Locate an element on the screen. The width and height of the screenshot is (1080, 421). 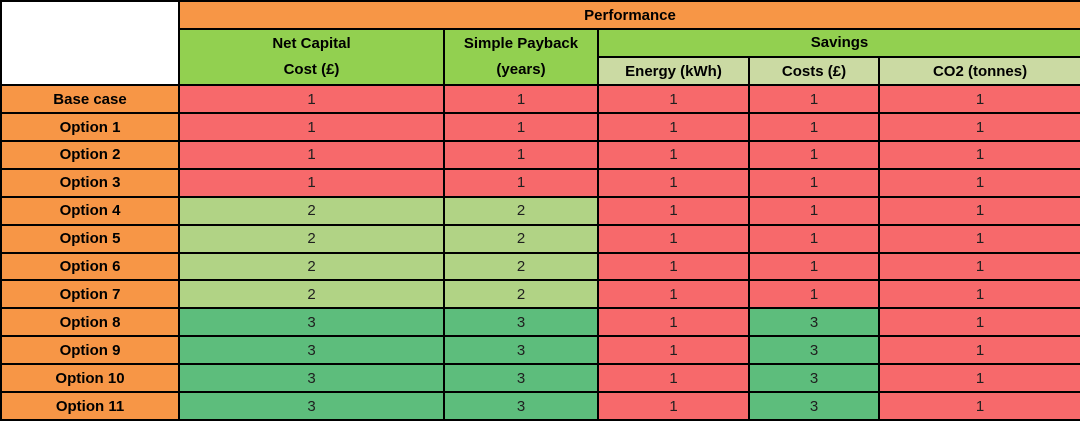
payback-line2: (years) is located at coordinates (521, 70).